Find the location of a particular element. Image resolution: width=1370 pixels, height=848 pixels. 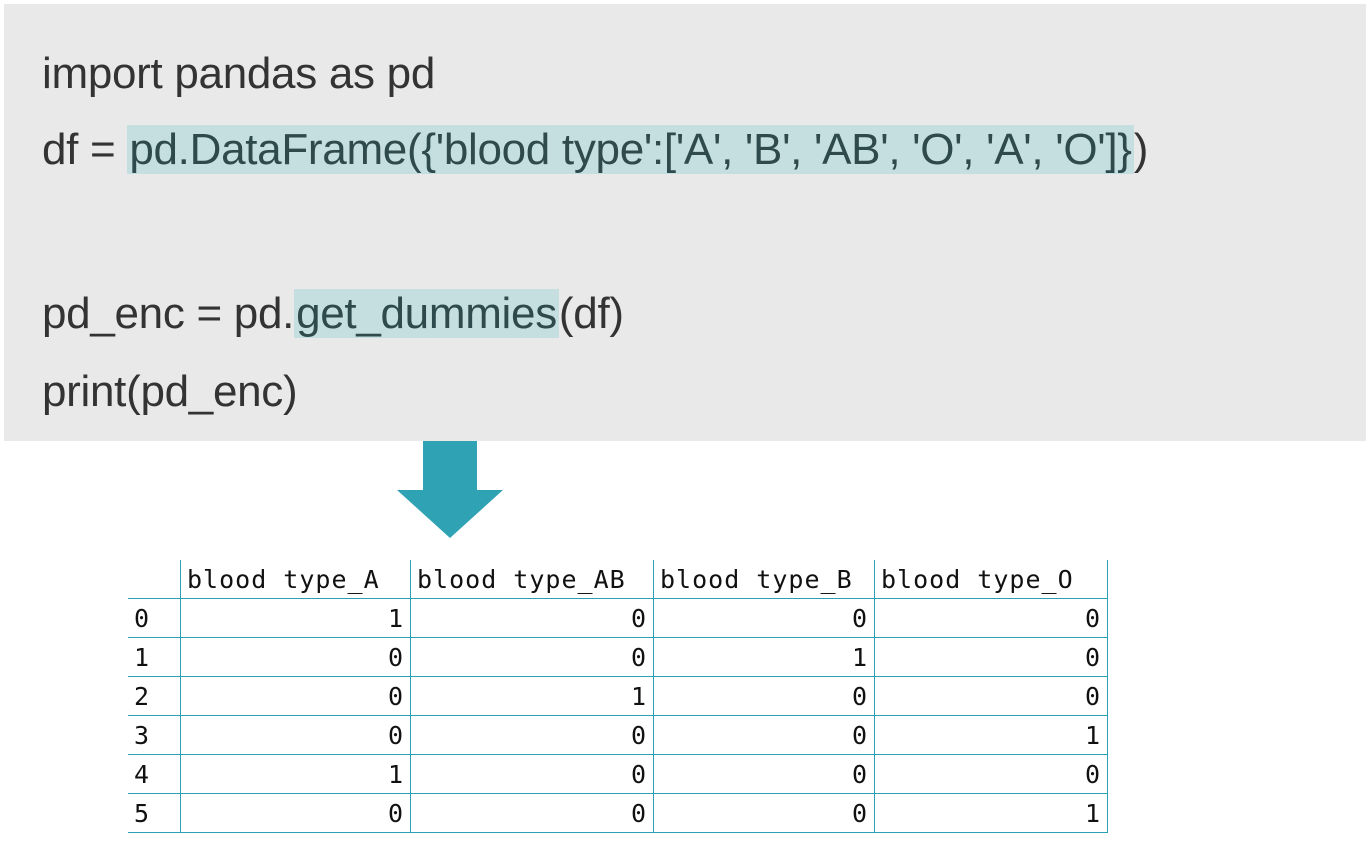

column-header: blood type_A is located at coordinates (295, 579).